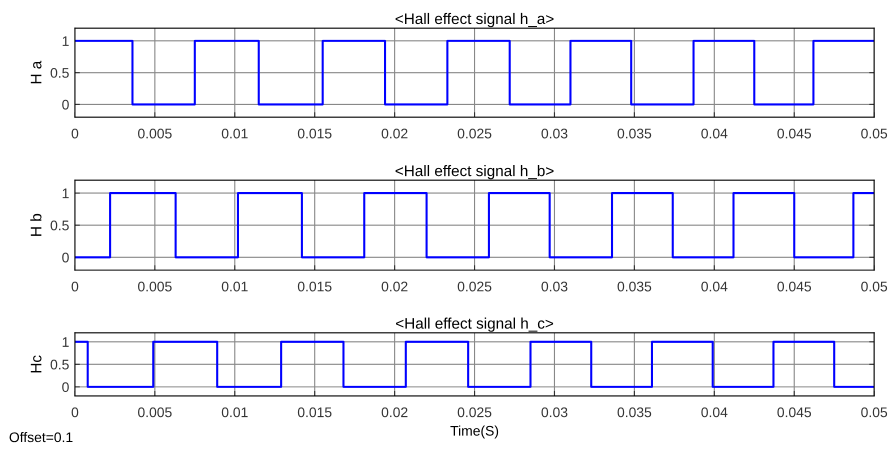 This screenshot has height=454, width=892. I want to click on chart-title: <Hall effect signal h_b>, so click(475, 172).